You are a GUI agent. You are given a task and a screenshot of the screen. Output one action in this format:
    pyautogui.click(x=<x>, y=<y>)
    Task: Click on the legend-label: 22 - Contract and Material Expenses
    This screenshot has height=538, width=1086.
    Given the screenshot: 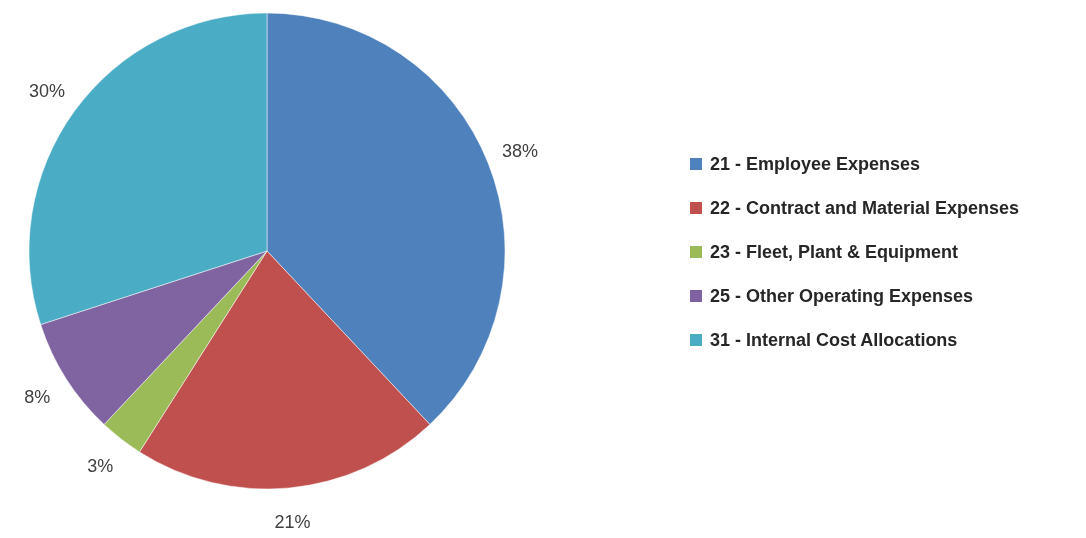 What is the action you would take?
    pyautogui.click(x=865, y=208)
    